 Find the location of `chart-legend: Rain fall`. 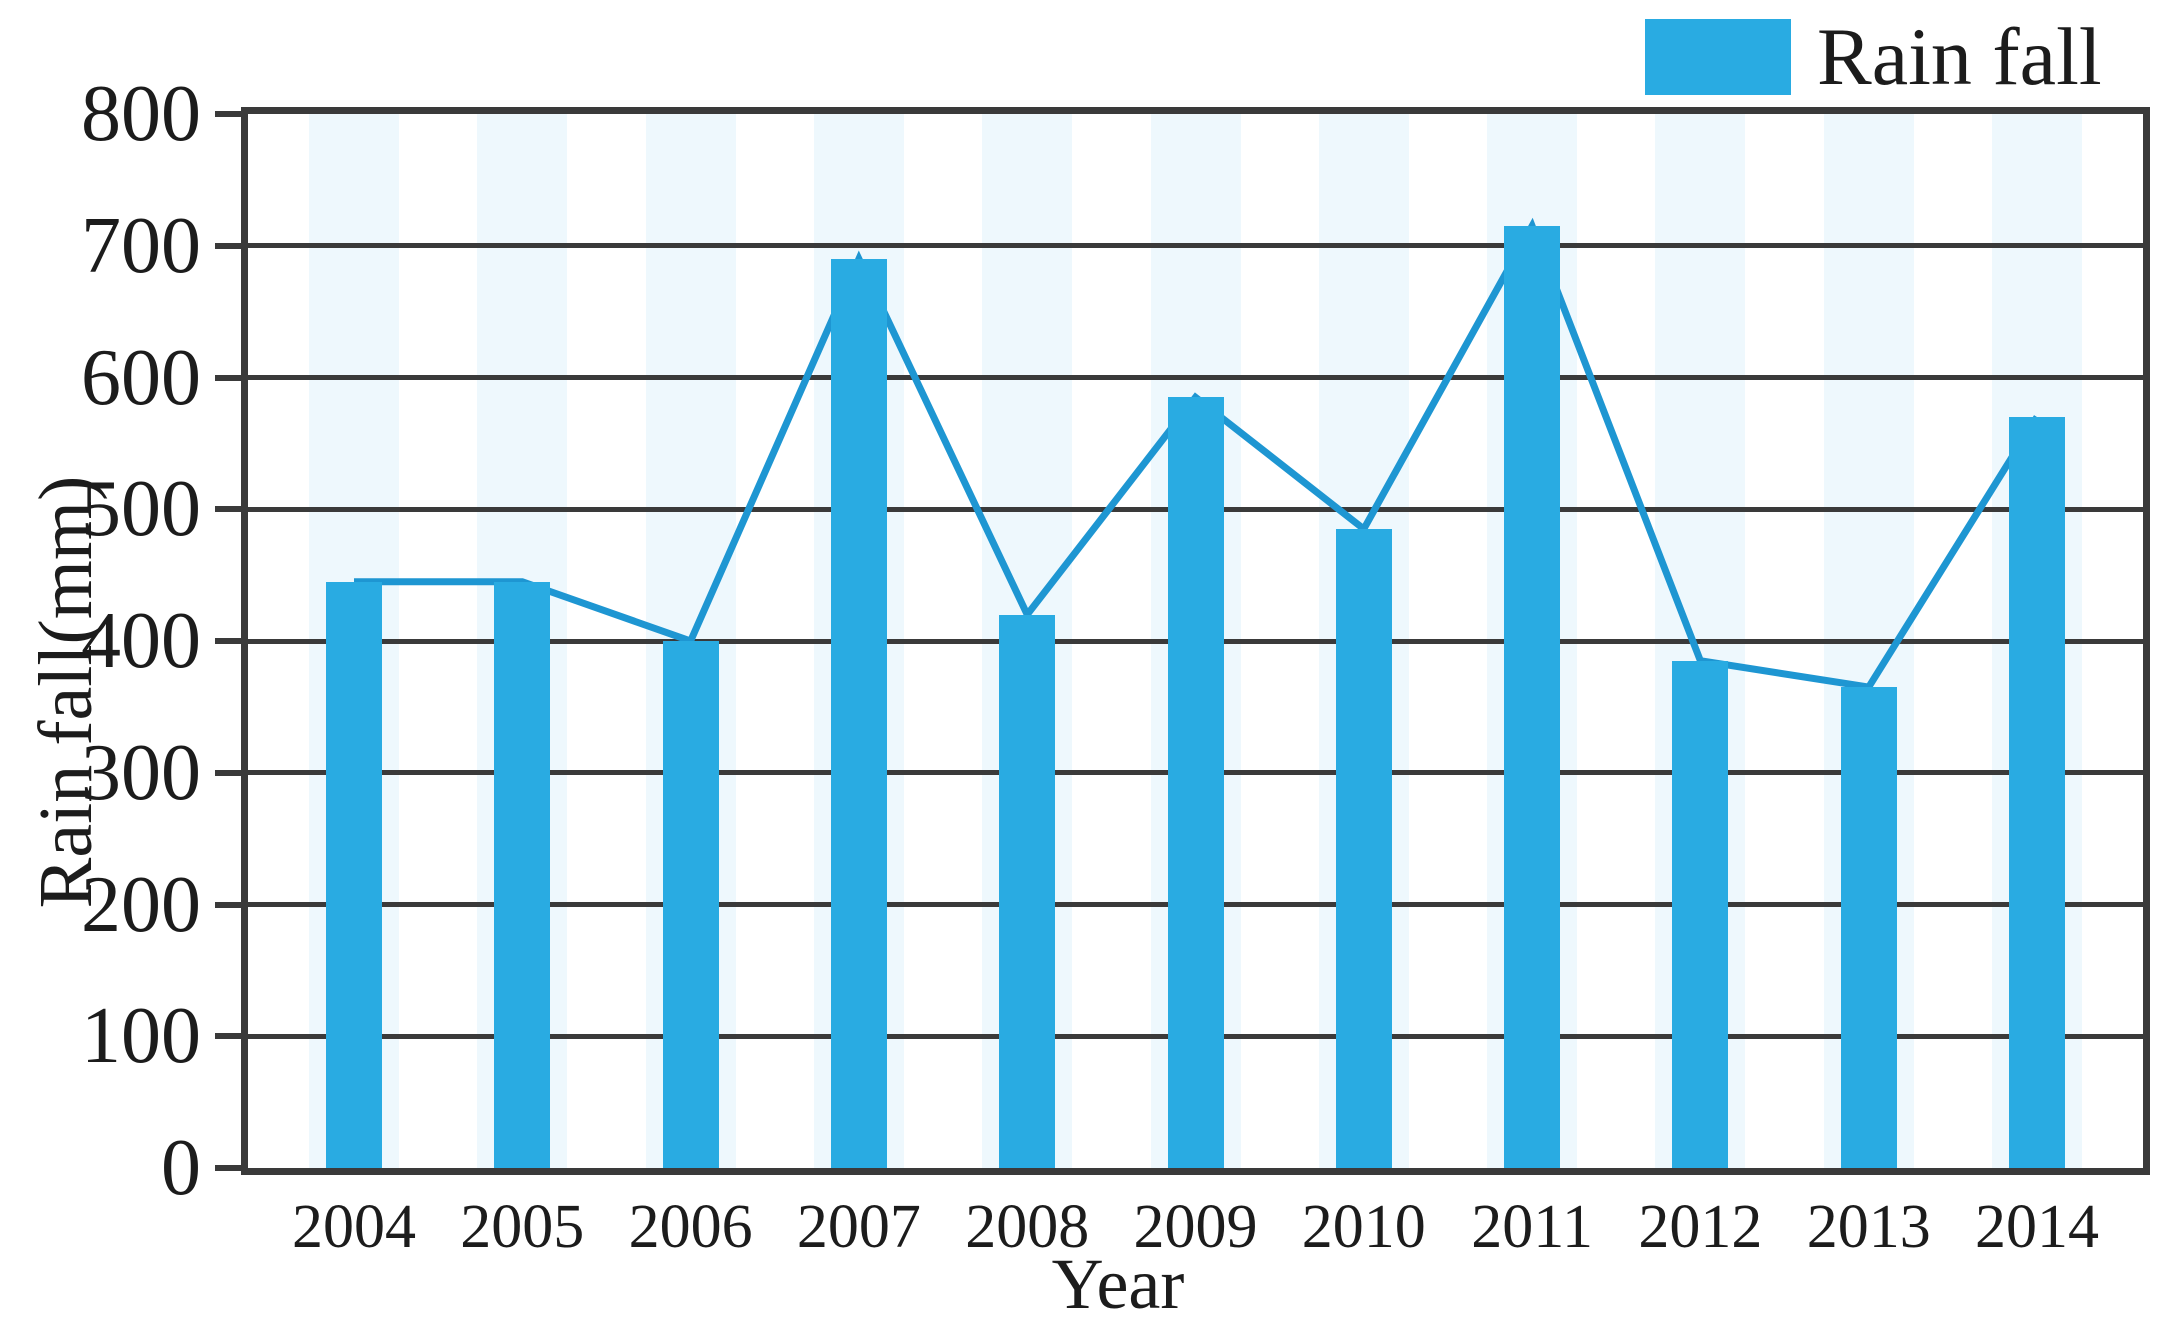

chart-legend: Rain fall is located at coordinates (1873, 57).